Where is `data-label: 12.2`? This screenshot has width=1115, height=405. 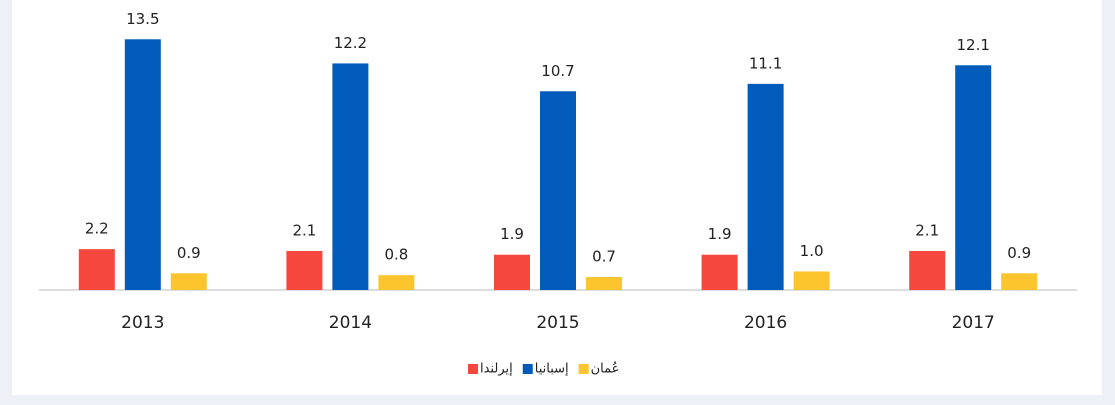
data-label: 12.2 is located at coordinates (350, 43).